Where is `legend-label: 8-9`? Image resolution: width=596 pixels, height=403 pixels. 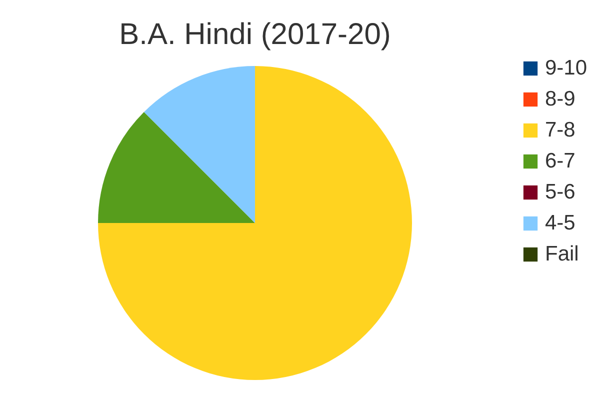 legend-label: 8-9 is located at coordinates (560, 99).